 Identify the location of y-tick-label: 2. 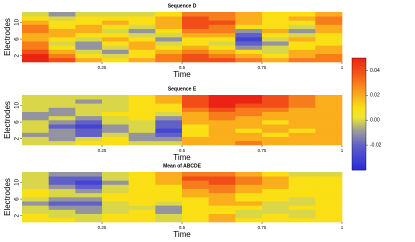
(18, 55).